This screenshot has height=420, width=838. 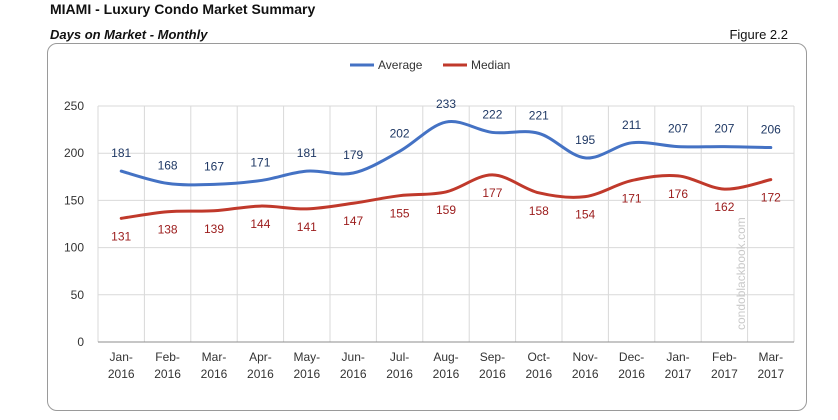 I want to click on median-data-label: 131, so click(x=121, y=236).